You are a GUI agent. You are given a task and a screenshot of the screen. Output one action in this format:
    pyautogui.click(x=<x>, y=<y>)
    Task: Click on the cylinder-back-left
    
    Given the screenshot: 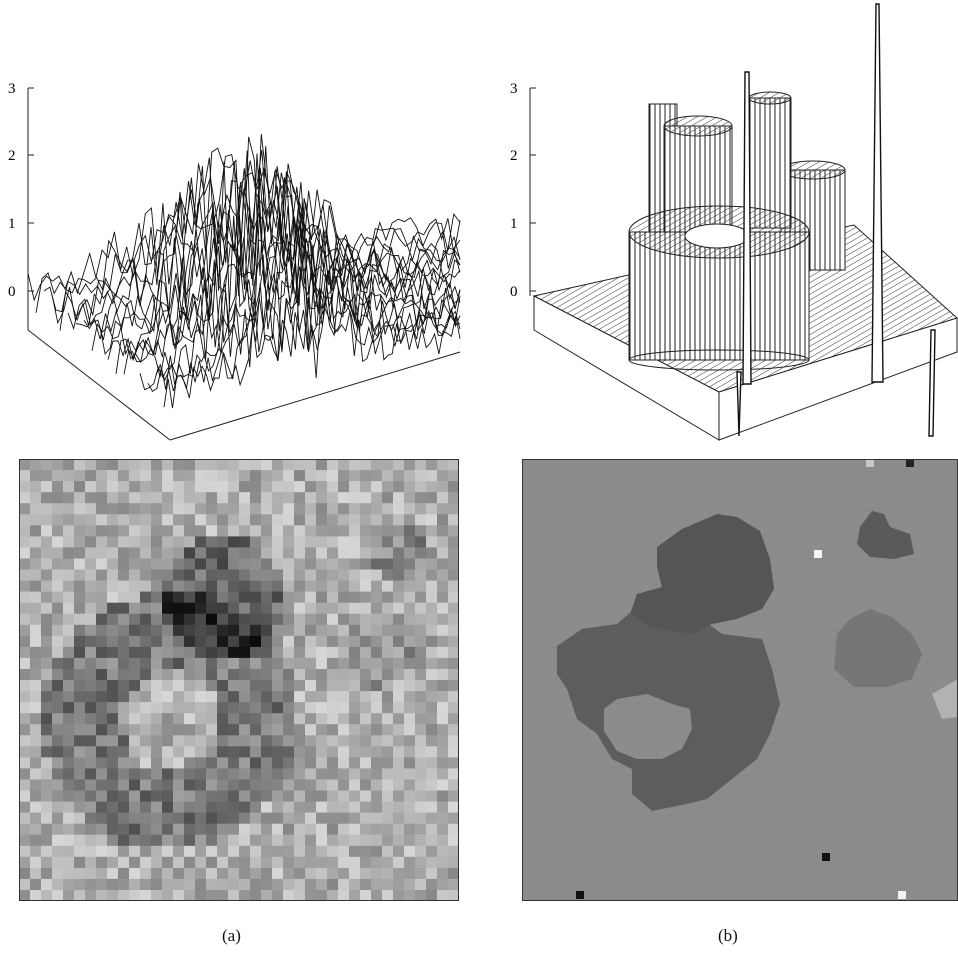 What is the action you would take?
    pyautogui.click(x=690, y=170)
    